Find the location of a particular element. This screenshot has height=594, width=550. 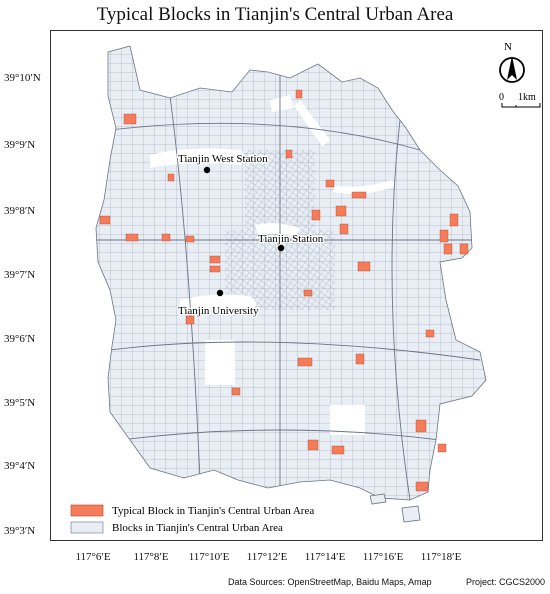

scale-bar: 0 1km is located at coordinates (520, 100).